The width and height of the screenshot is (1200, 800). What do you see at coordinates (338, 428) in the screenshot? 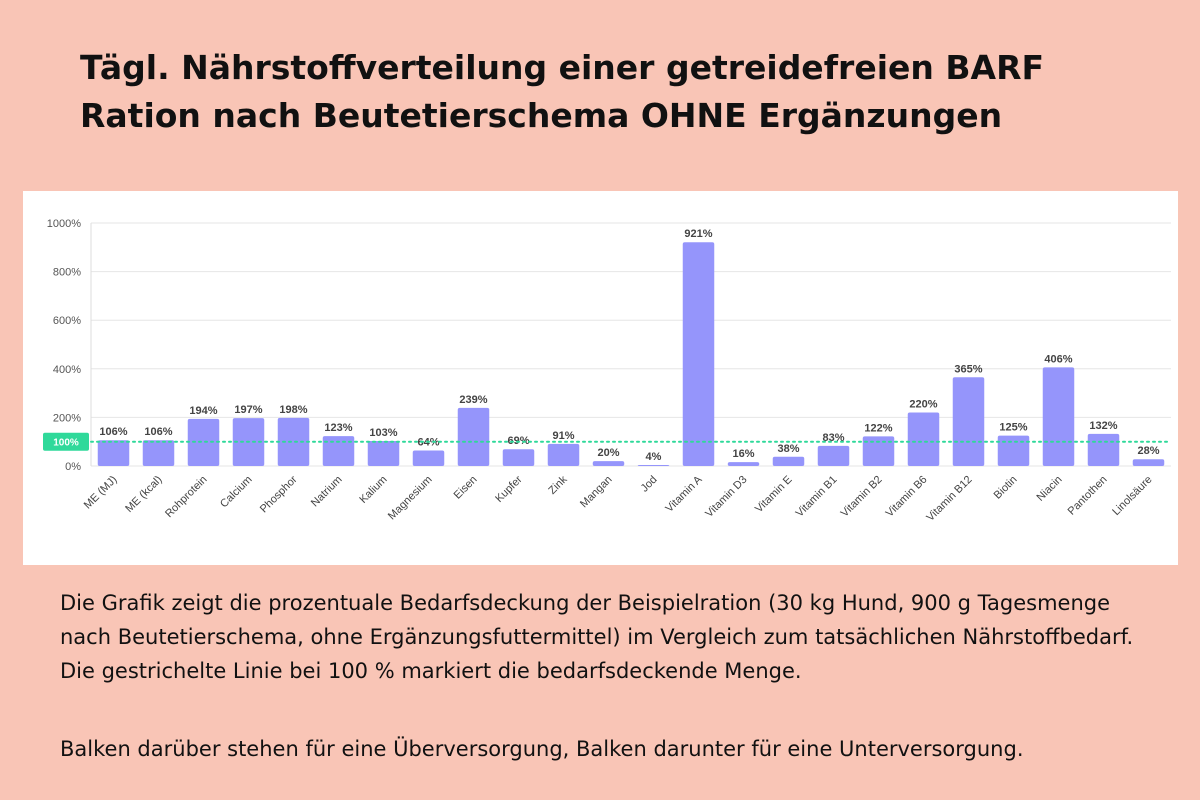
I see `data-label: 123%` at bounding box center [338, 428].